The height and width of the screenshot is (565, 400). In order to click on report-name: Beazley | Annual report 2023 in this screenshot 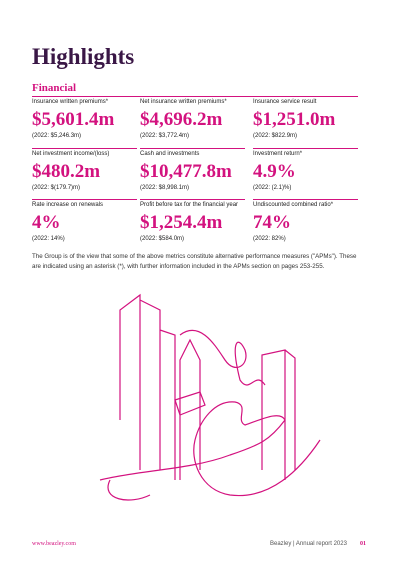, I will do `click(308, 544)`.